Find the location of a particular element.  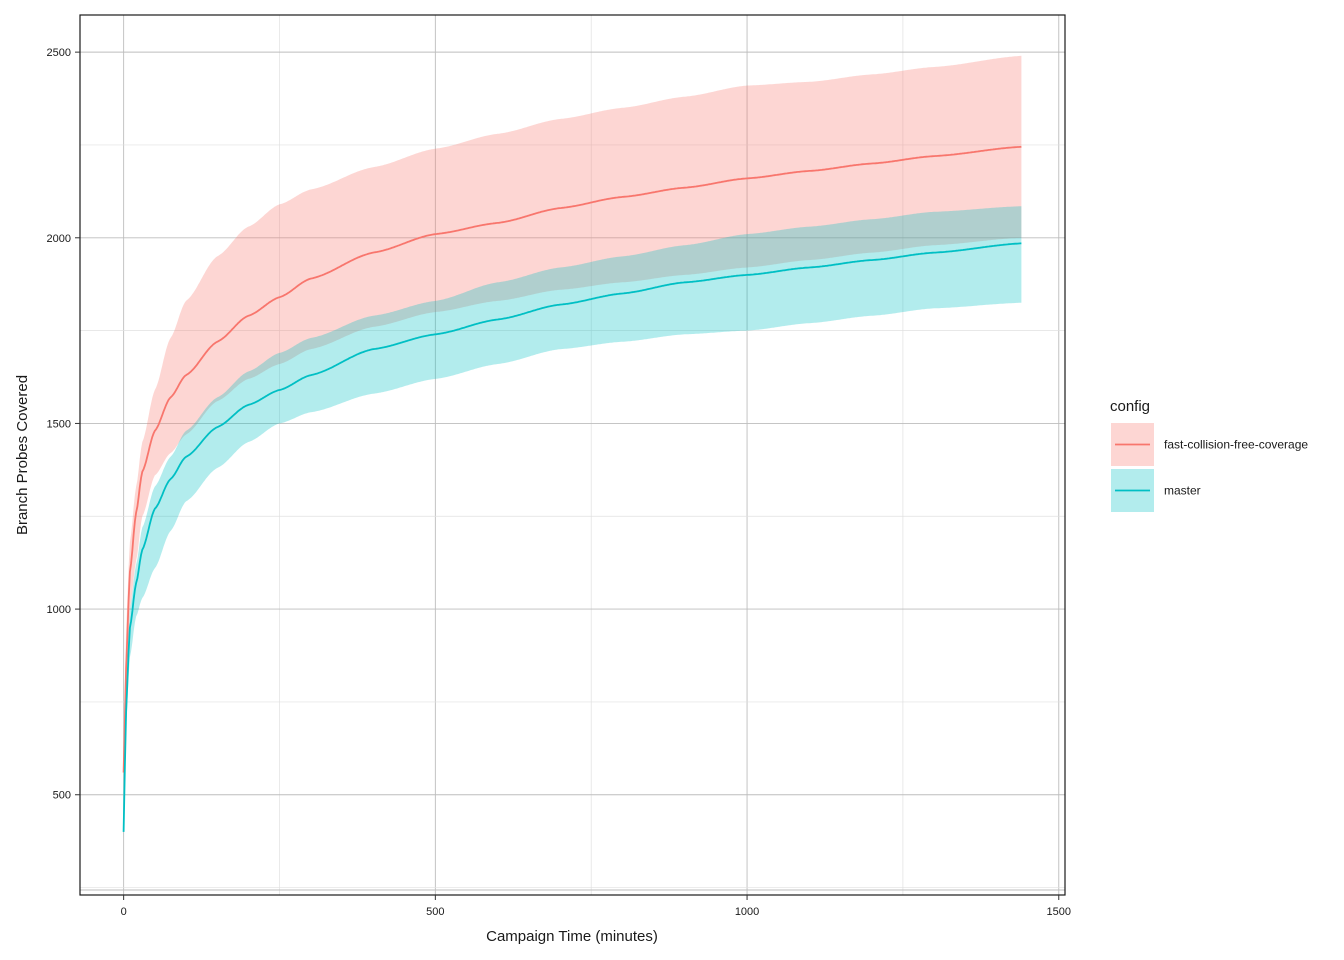

x-tick-label: 500 is located at coordinates (435, 912).